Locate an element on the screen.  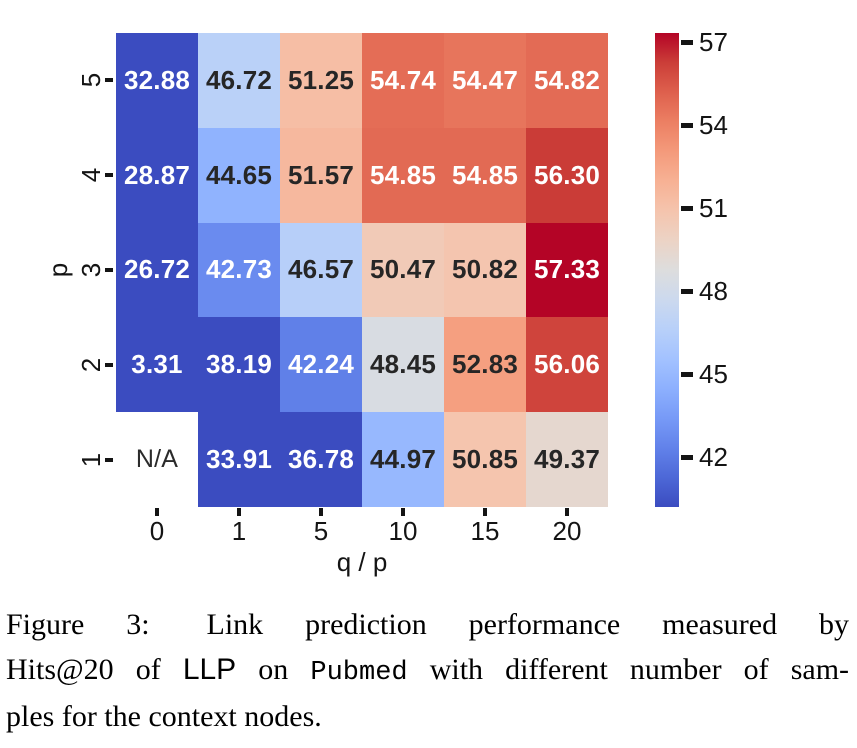
heatmap-cell-p3-x15: 50.82 is located at coordinates (485, 270).